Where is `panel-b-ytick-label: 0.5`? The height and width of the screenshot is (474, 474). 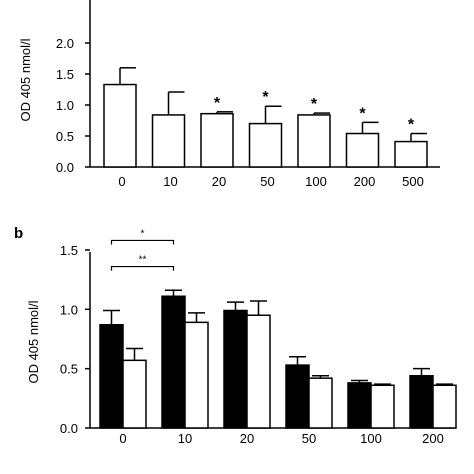 panel-b-ytick-label: 0.5 is located at coordinates (69, 369).